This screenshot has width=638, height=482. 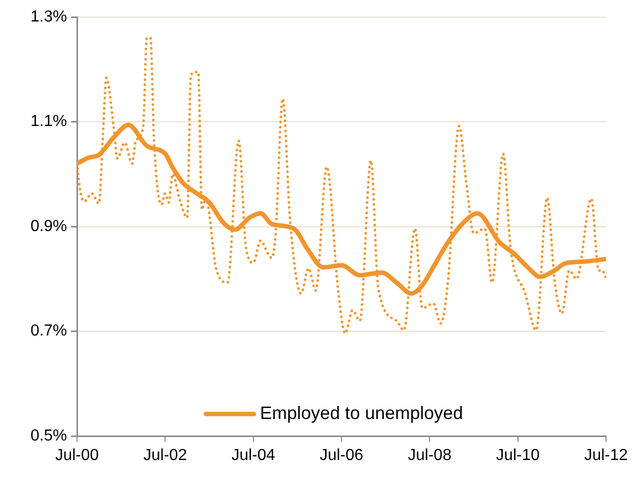 What do you see at coordinates (48, 331) in the screenshot?
I see `y-tick-label: 0.7%` at bounding box center [48, 331].